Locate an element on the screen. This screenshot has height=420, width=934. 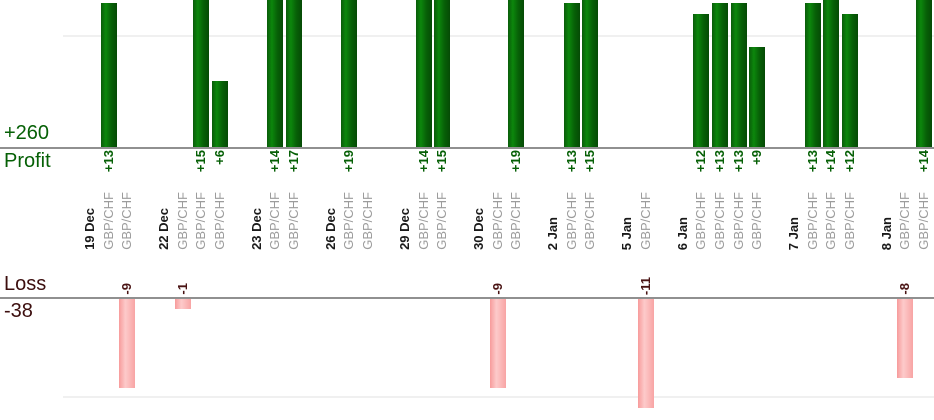
loss-axis-line is located at coordinates (467, 298).